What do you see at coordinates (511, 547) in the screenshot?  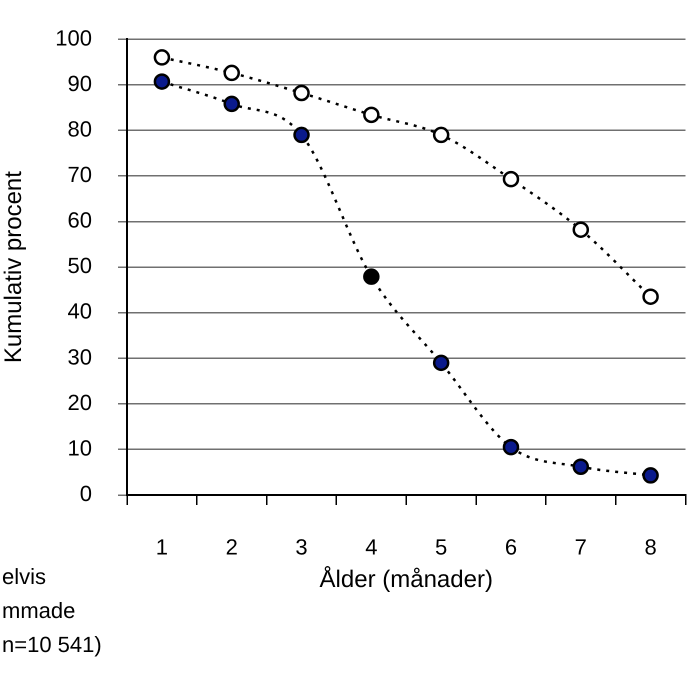 I see `x-tick-label: 6` at bounding box center [511, 547].